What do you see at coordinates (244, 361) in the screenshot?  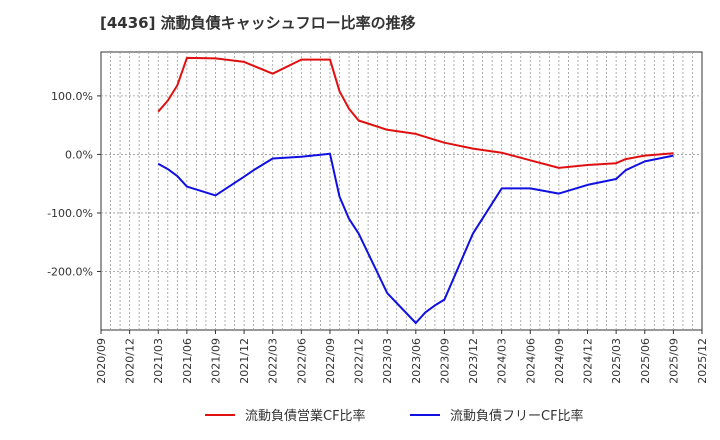 I see `x-tick-label: 2021/12` at bounding box center [244, 361].